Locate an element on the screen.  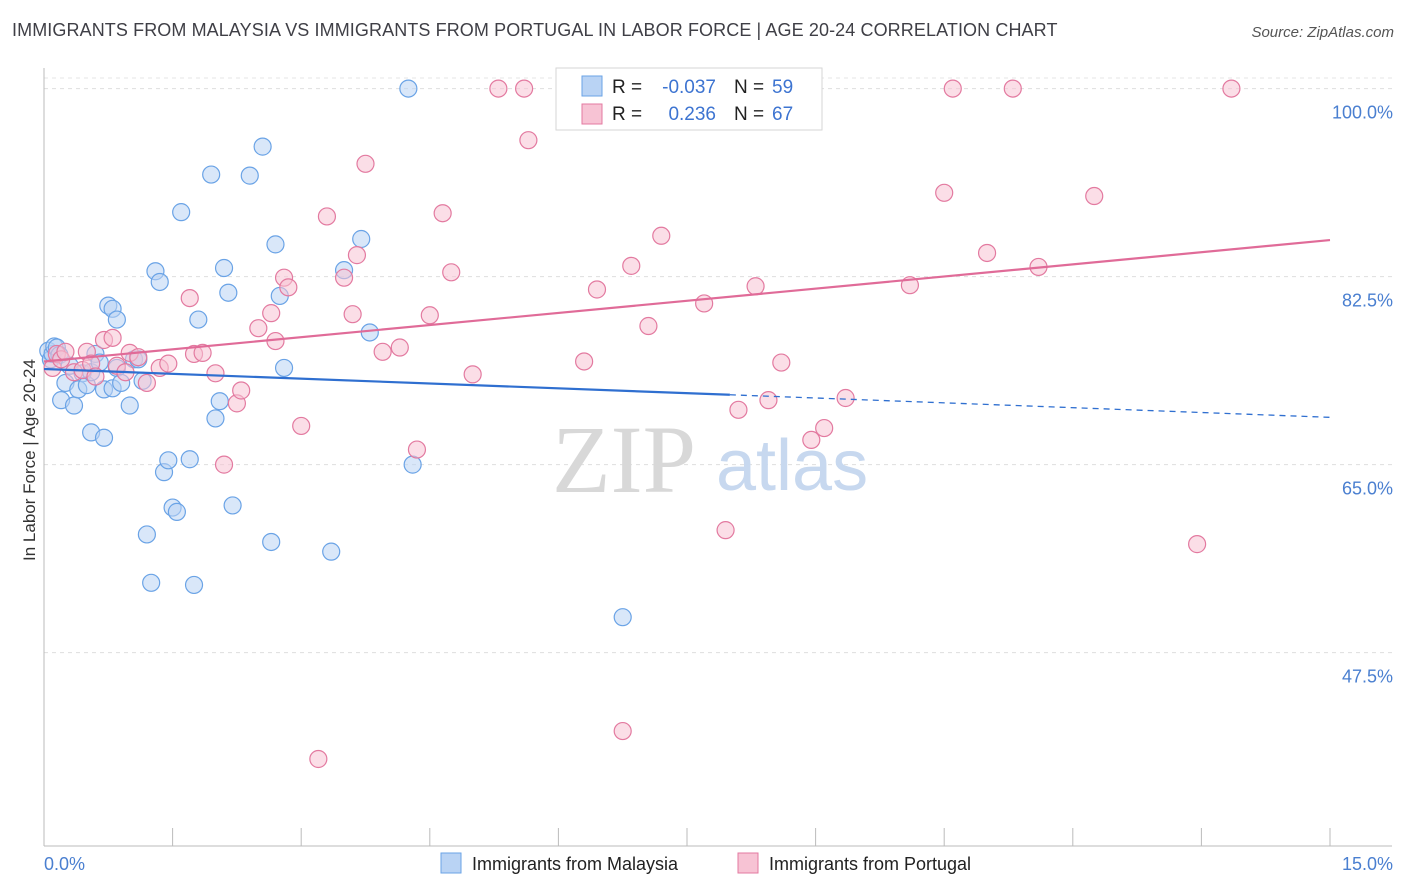
x-tick-label-max: 15.0% is located at coordinates (1367, 864).